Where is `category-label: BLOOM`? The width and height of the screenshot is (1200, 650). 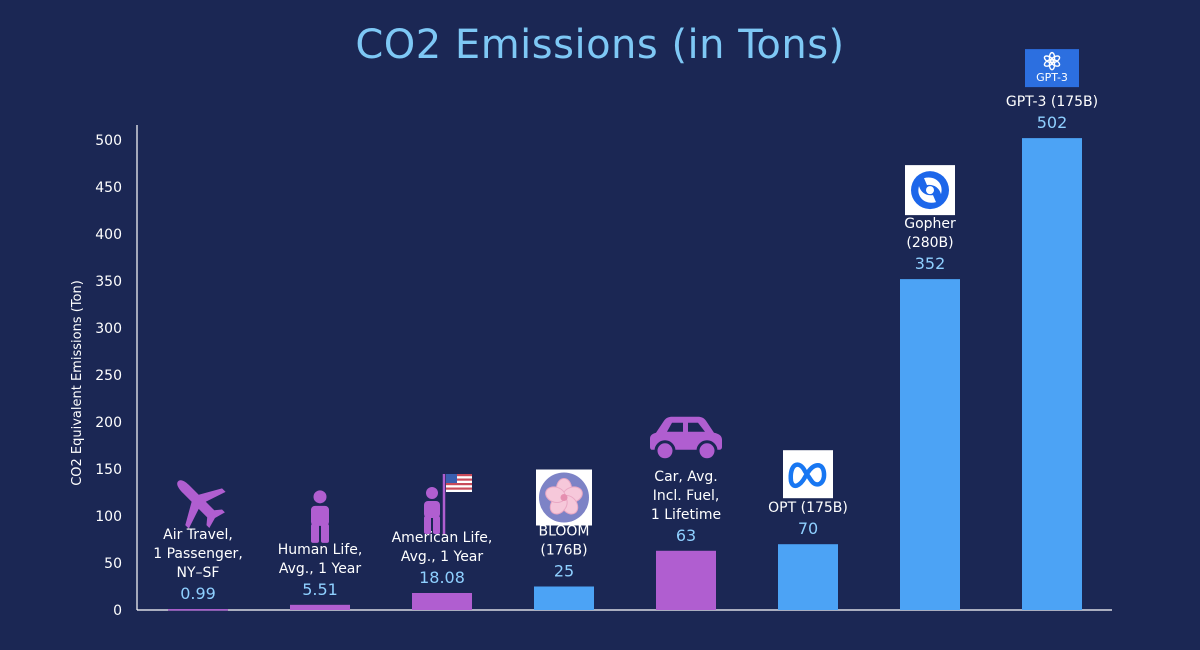
category-label: BLOOM is located at coordinates (563, 532).